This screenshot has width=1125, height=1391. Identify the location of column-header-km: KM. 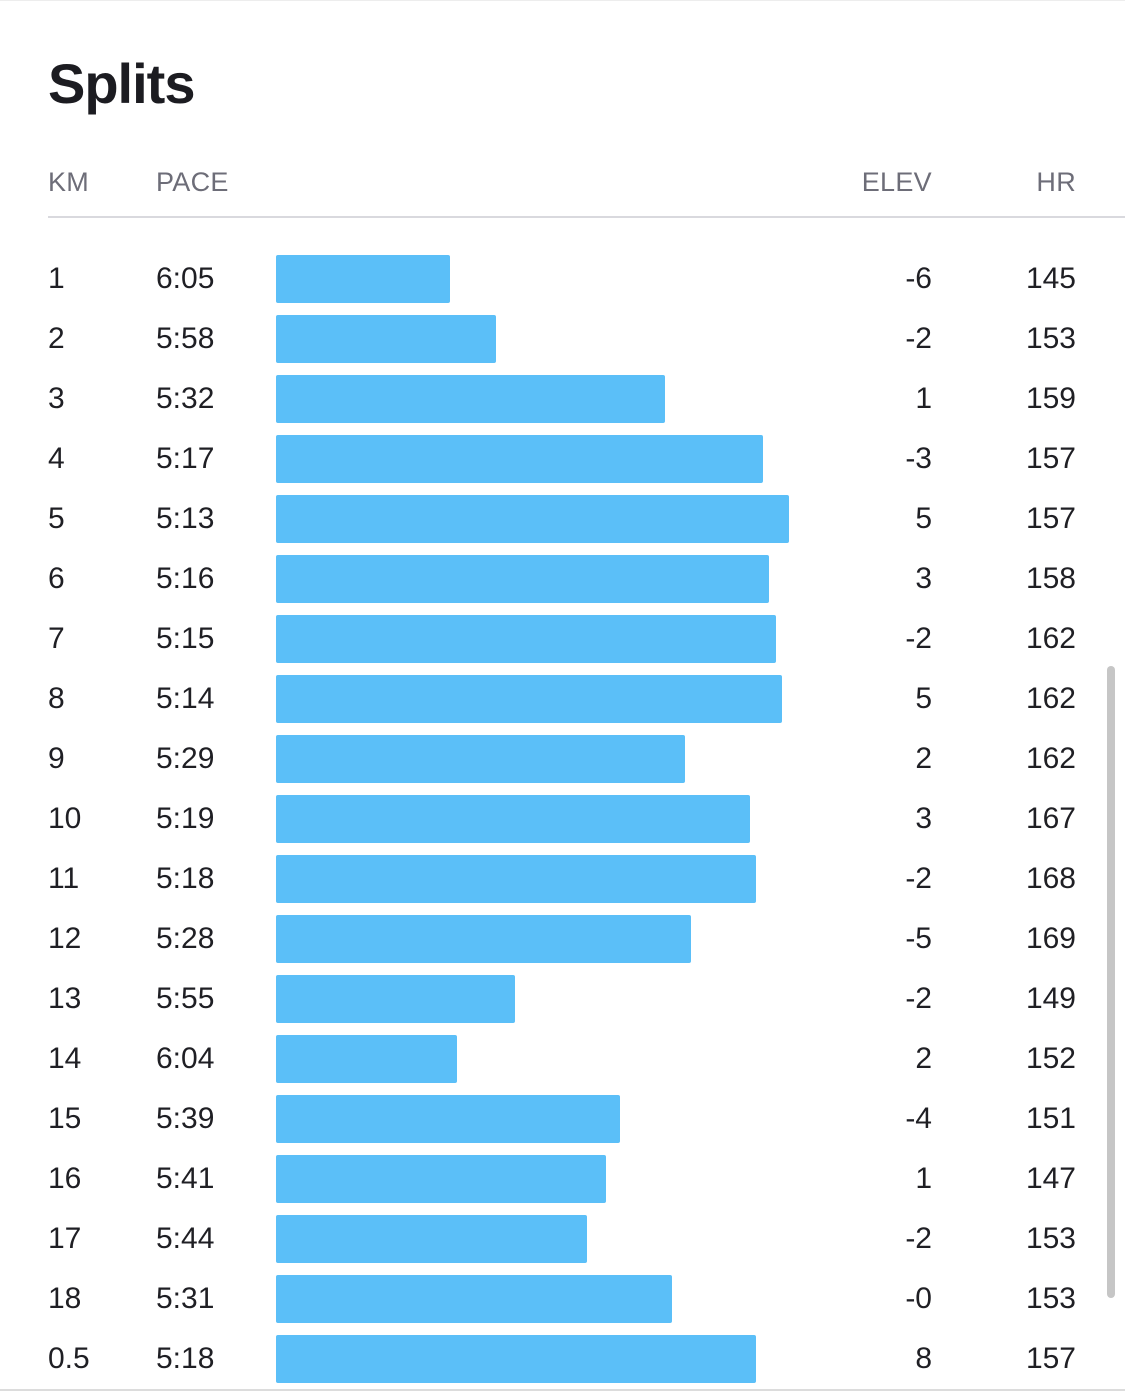
(69, 182).